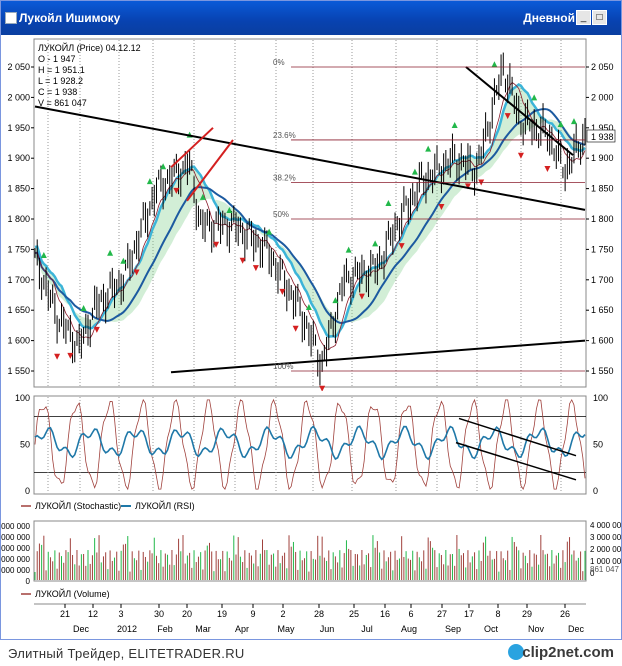 The width and height of the screenshot is (622, 666). What do you see at coordinates (242, 629) in the screenshot?
I see `time-month-label: Apr` at bounding box center [242, 629].